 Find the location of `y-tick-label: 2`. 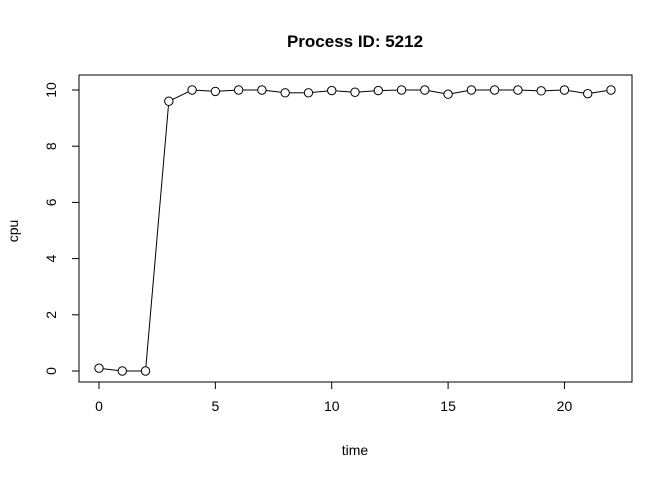

y-tick-label: 2 is located at coordinates (51, 315).